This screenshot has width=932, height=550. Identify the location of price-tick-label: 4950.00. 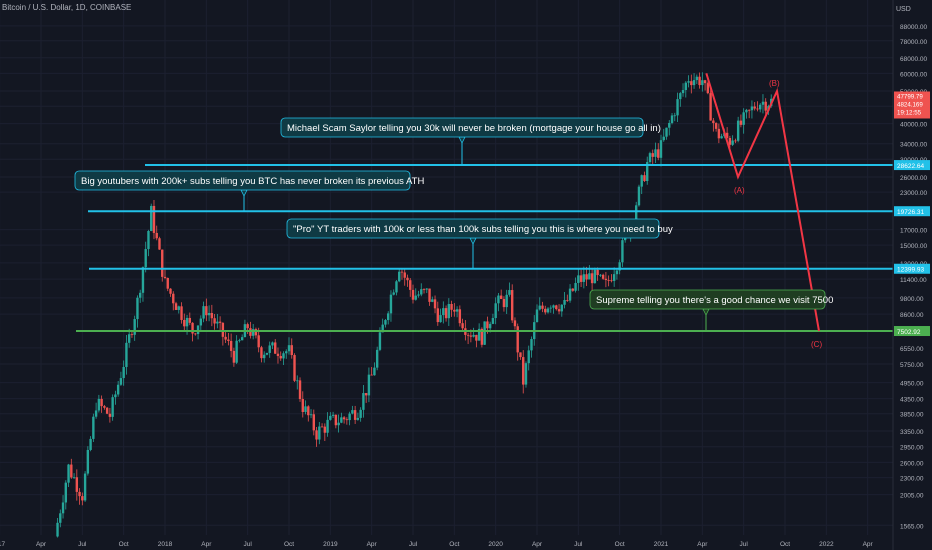
(912, 384).